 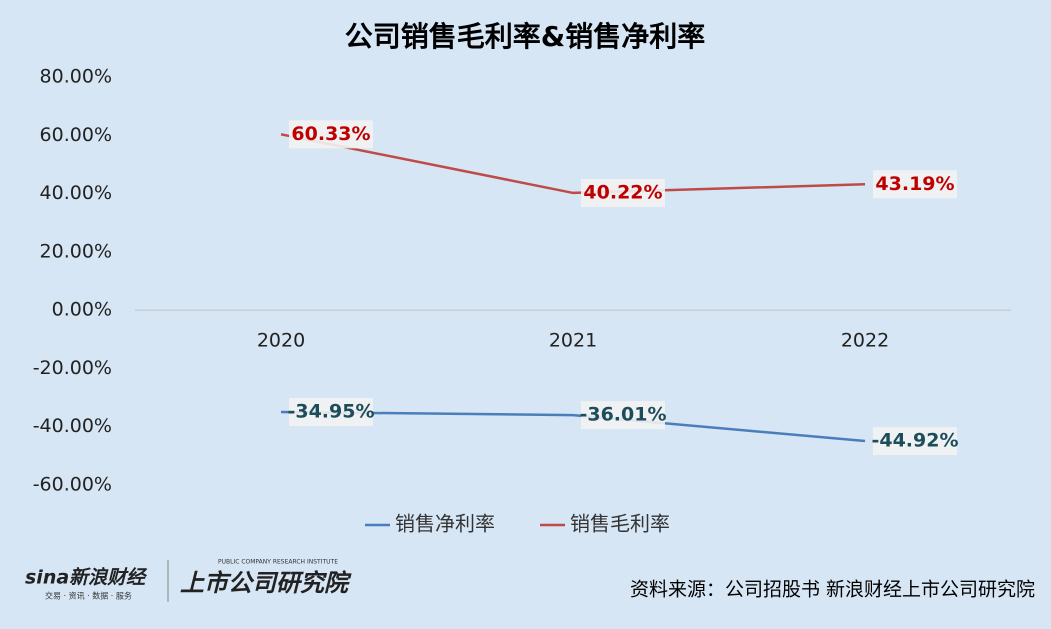 I want to click on x-tick-label: 2022, so click(x=865, y=341).